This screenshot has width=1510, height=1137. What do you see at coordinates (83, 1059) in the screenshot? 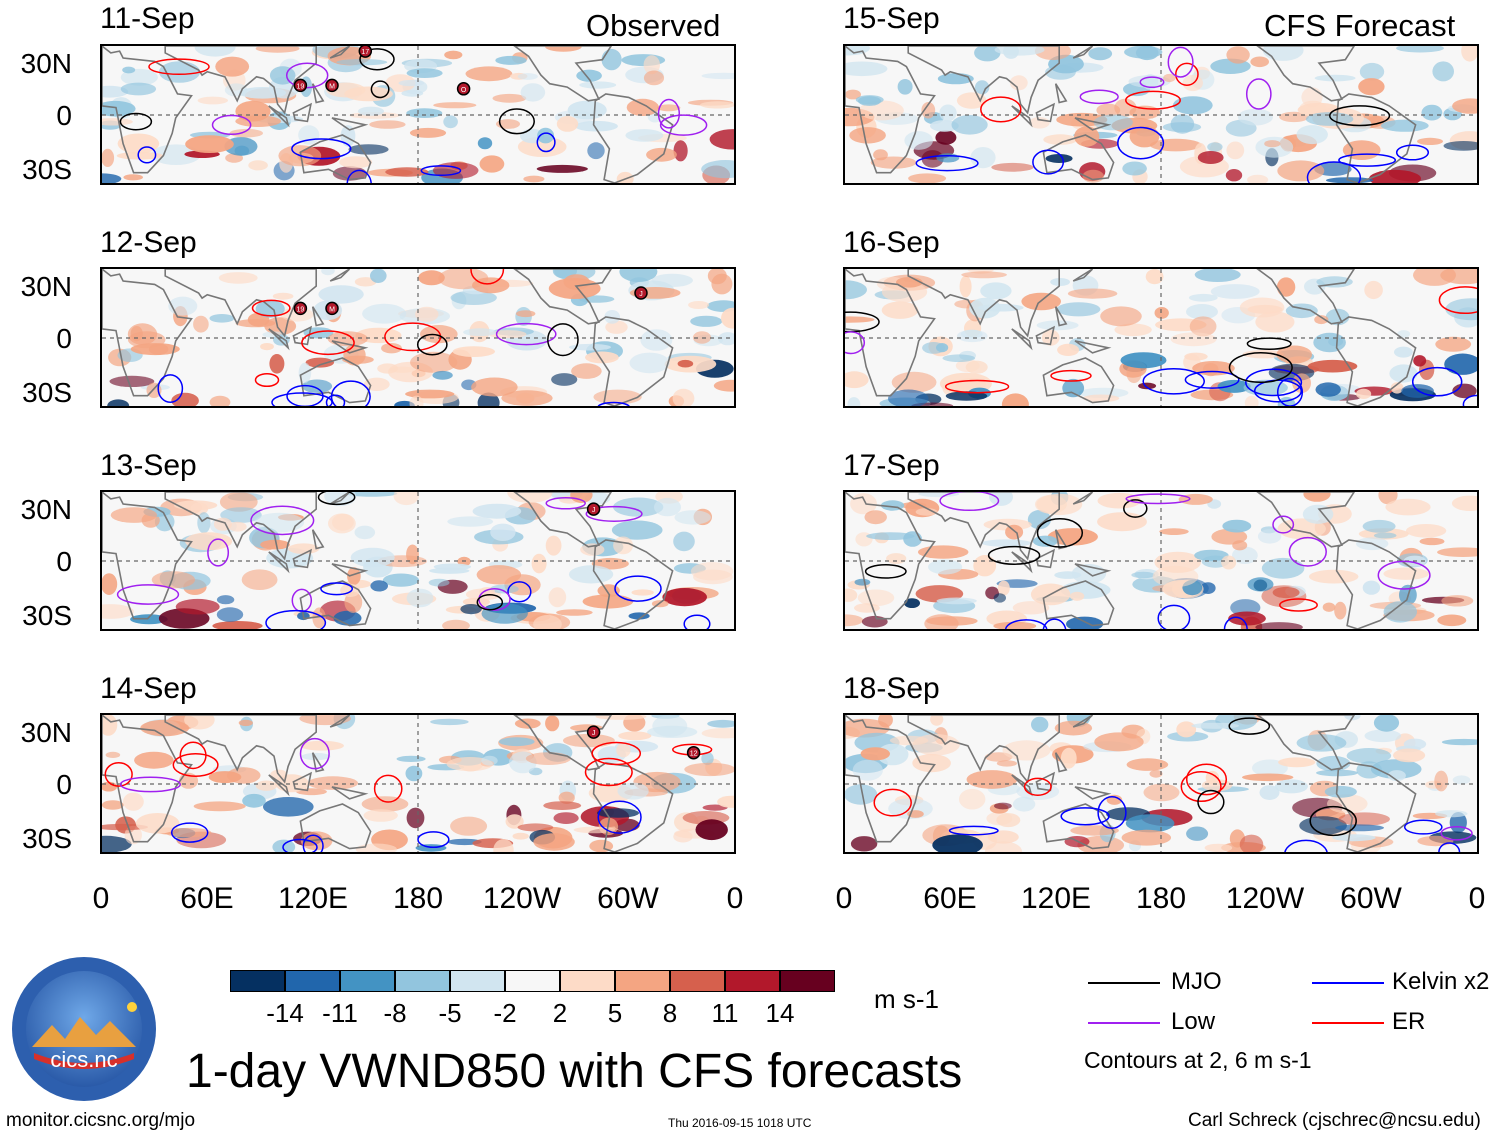
I see `logo-text: cics.nc` at bounding box center [83, 1059].